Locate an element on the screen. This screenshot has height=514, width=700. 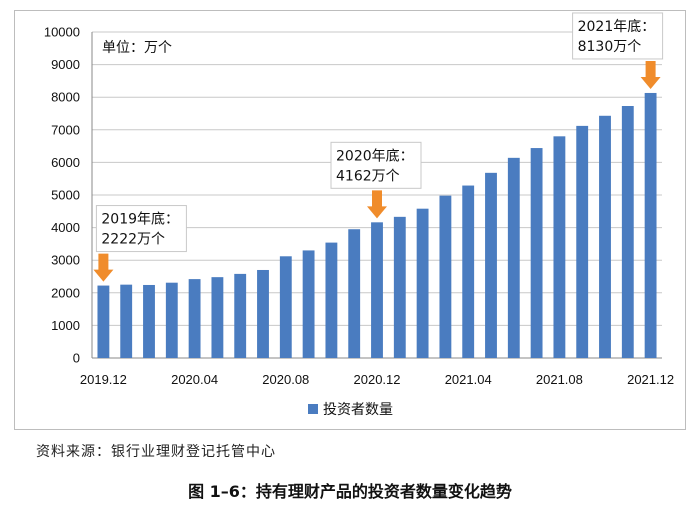
y-tick-label: 3000 is located at coordinates (65, 260).